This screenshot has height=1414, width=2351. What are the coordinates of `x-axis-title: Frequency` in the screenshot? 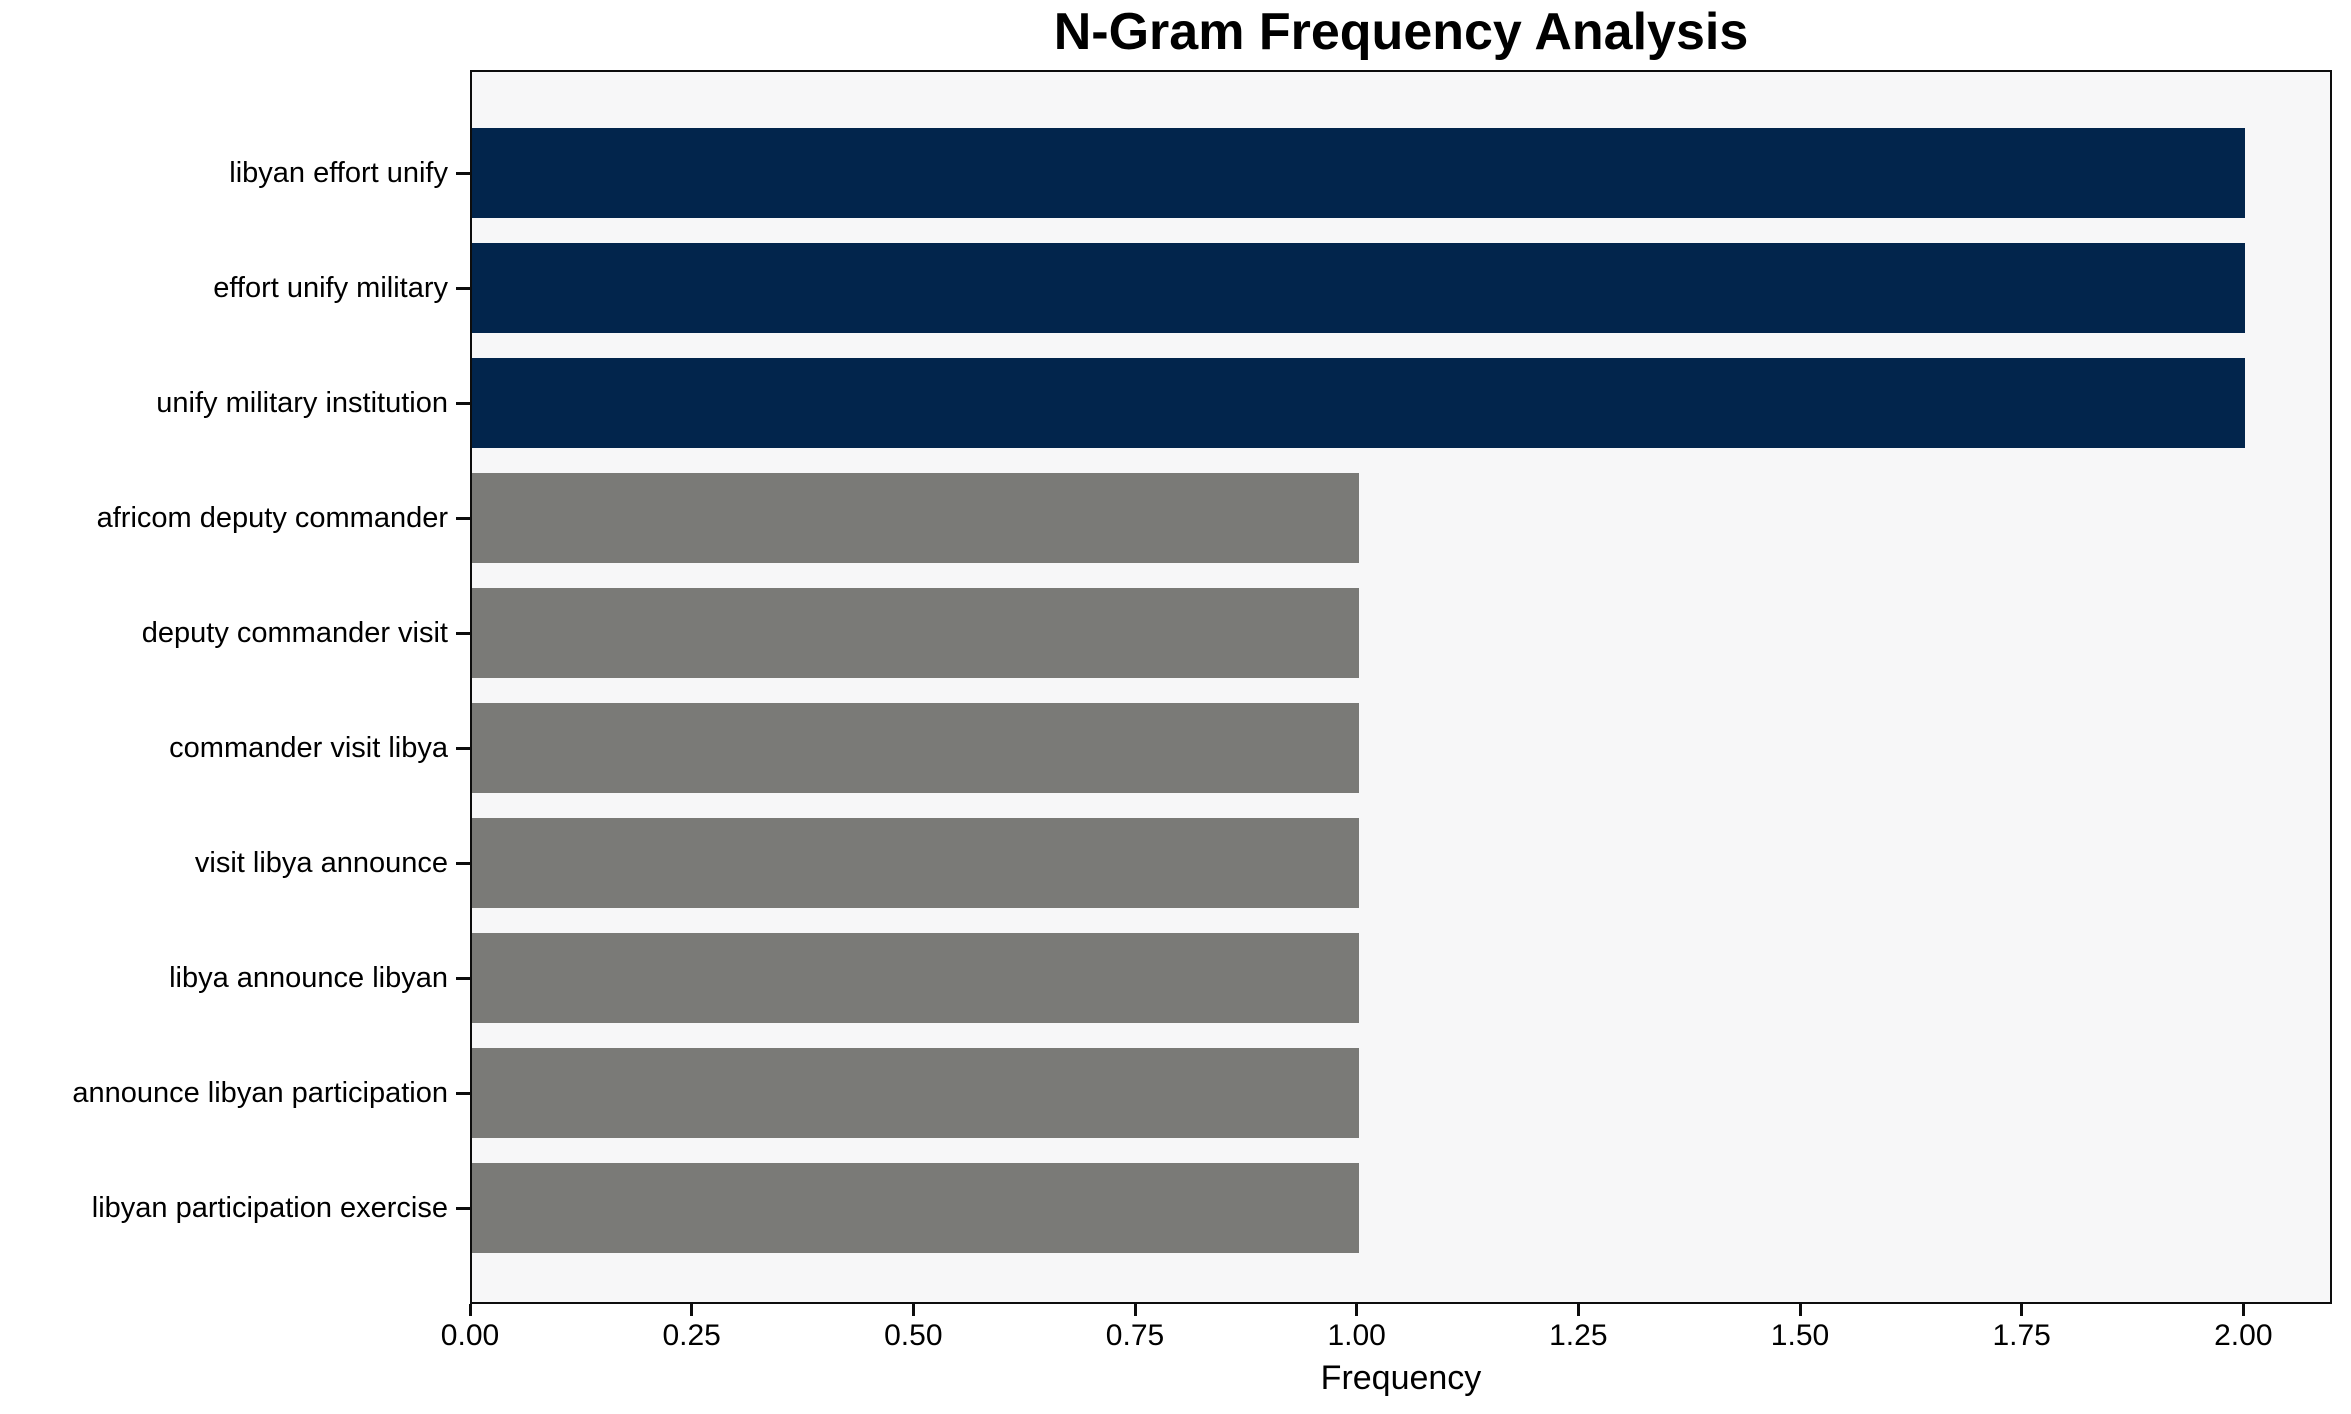 It's located at (1401, 1378).